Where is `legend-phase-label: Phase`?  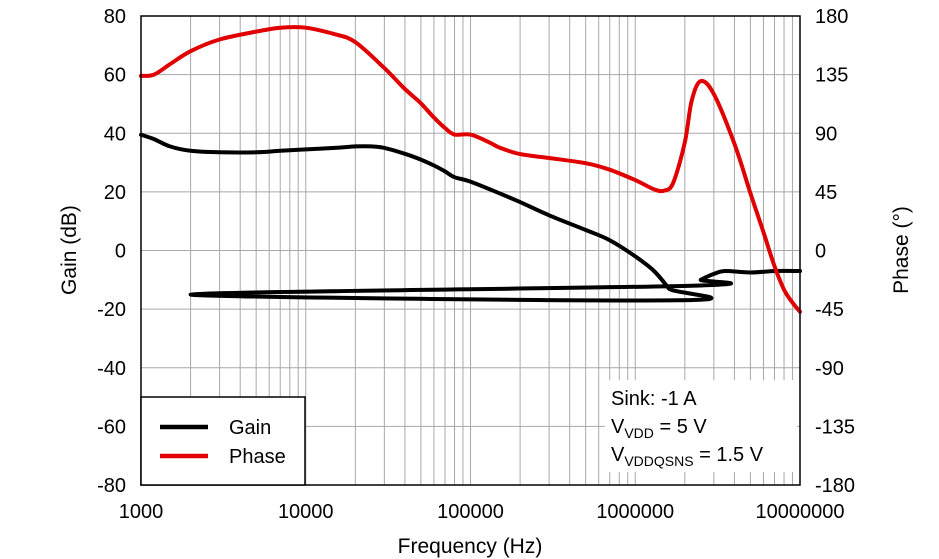 legend-phase-label: Phase is located at coordinates (257, 457).